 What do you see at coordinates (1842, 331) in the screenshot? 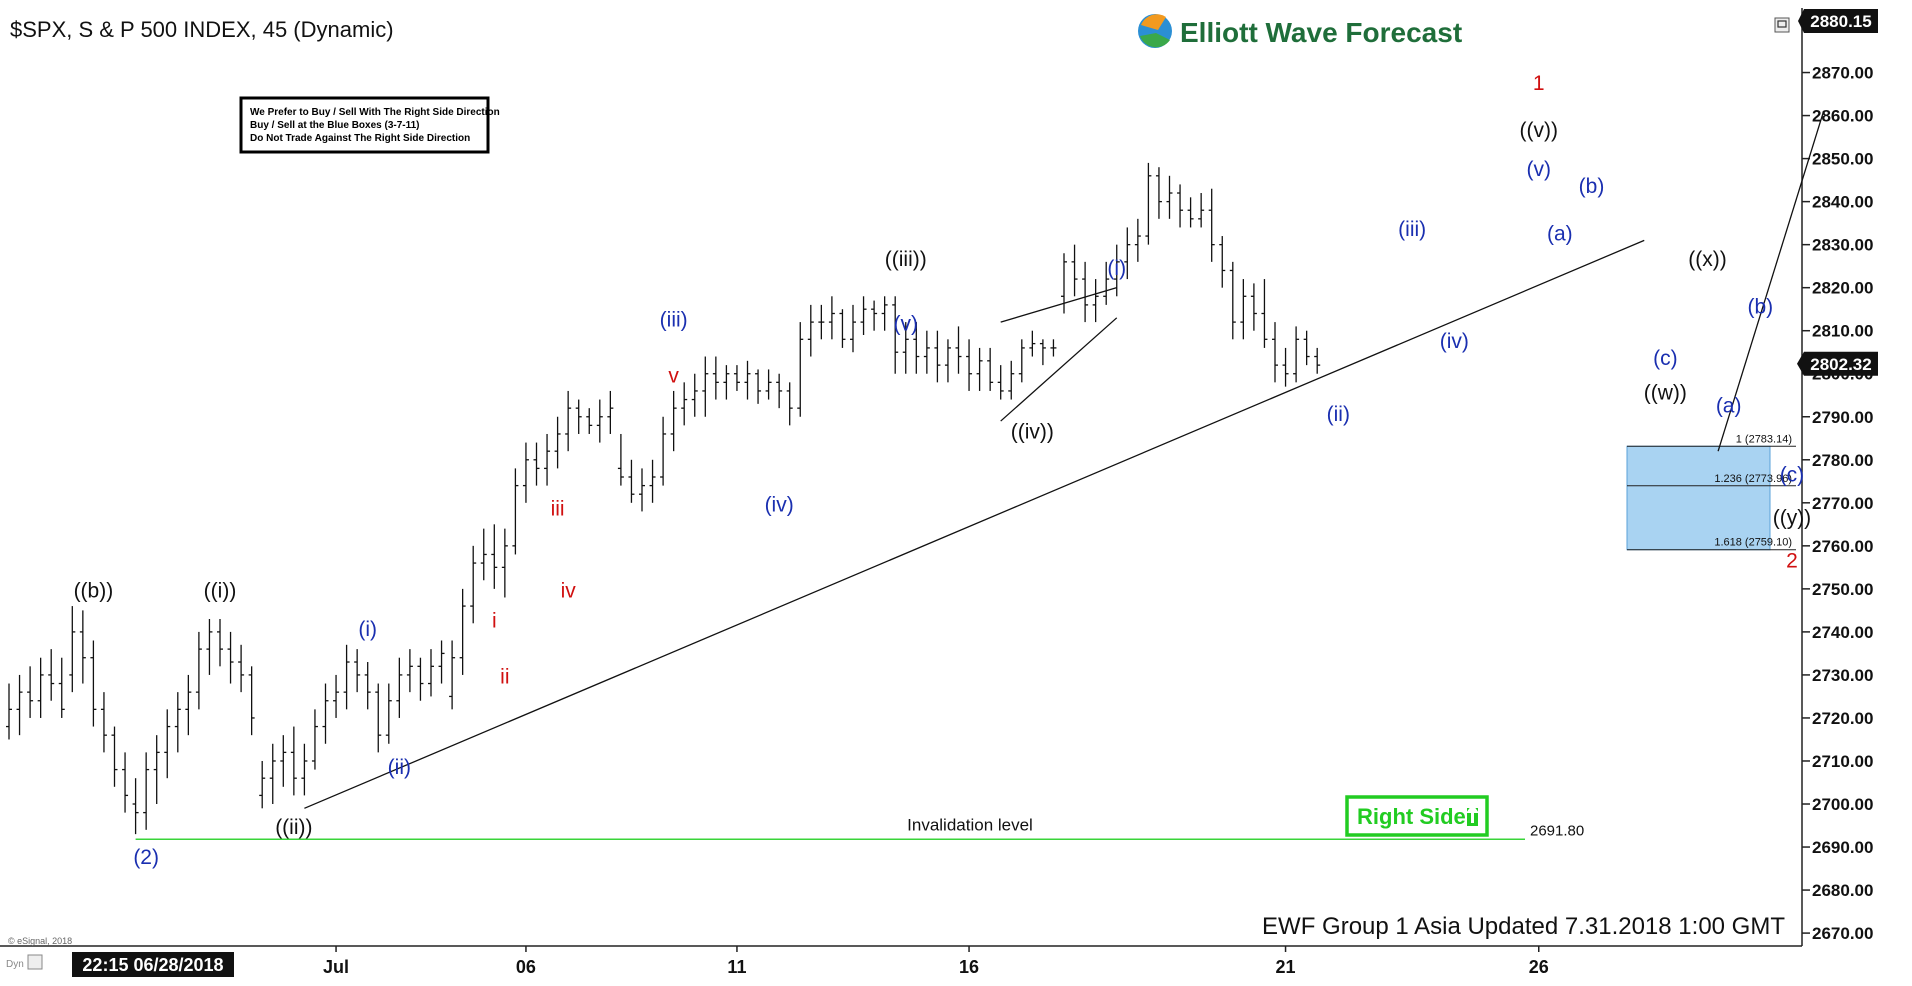
I see `price-tick-label: 2810.00` at bounding box center [1842, 331].